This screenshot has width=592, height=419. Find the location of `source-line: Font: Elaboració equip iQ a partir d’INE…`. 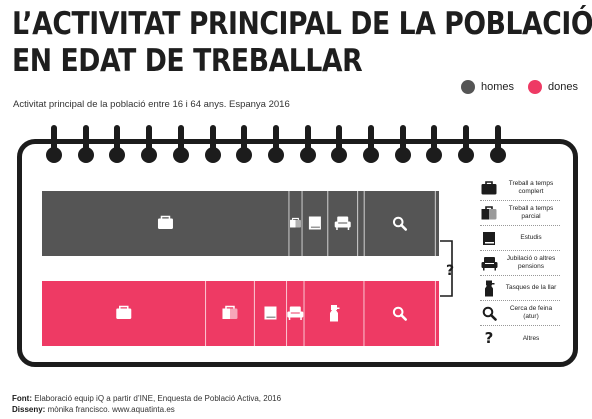

source-line: Font: Elaboració equip iQ a partir d’INE… is located at coordinates (146, 398).